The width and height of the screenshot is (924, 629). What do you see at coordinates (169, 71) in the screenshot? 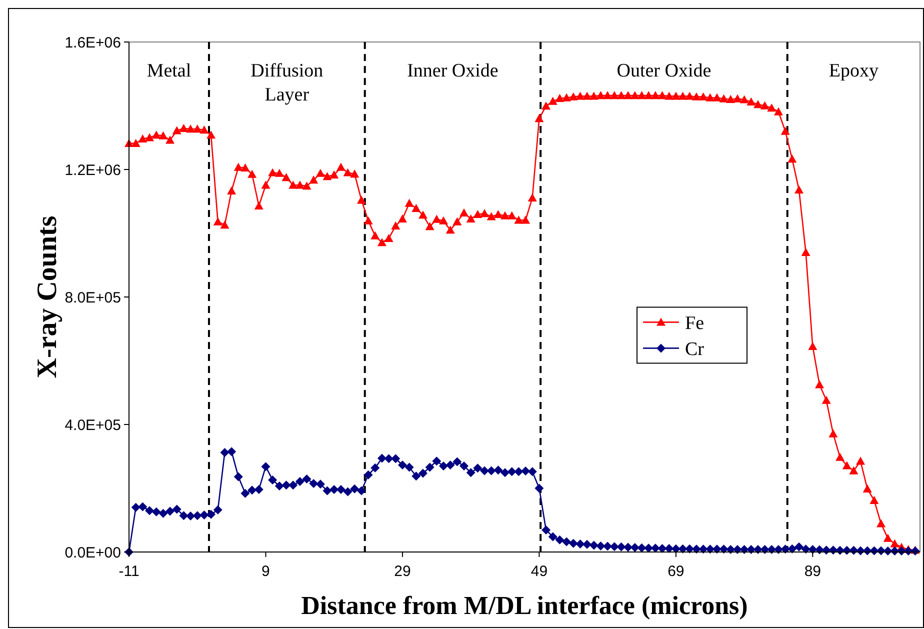
I see `annotation: Metal` at bounding box center [169, 71].